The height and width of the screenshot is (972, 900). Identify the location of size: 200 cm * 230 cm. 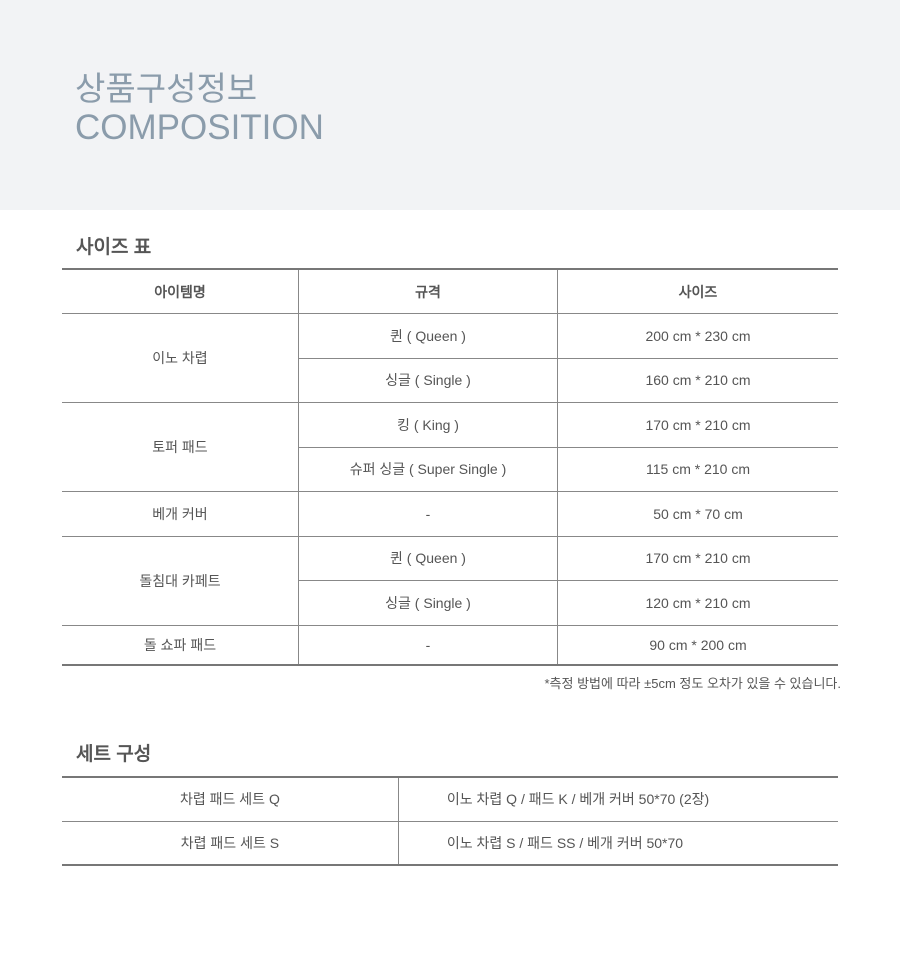
(697, 336).